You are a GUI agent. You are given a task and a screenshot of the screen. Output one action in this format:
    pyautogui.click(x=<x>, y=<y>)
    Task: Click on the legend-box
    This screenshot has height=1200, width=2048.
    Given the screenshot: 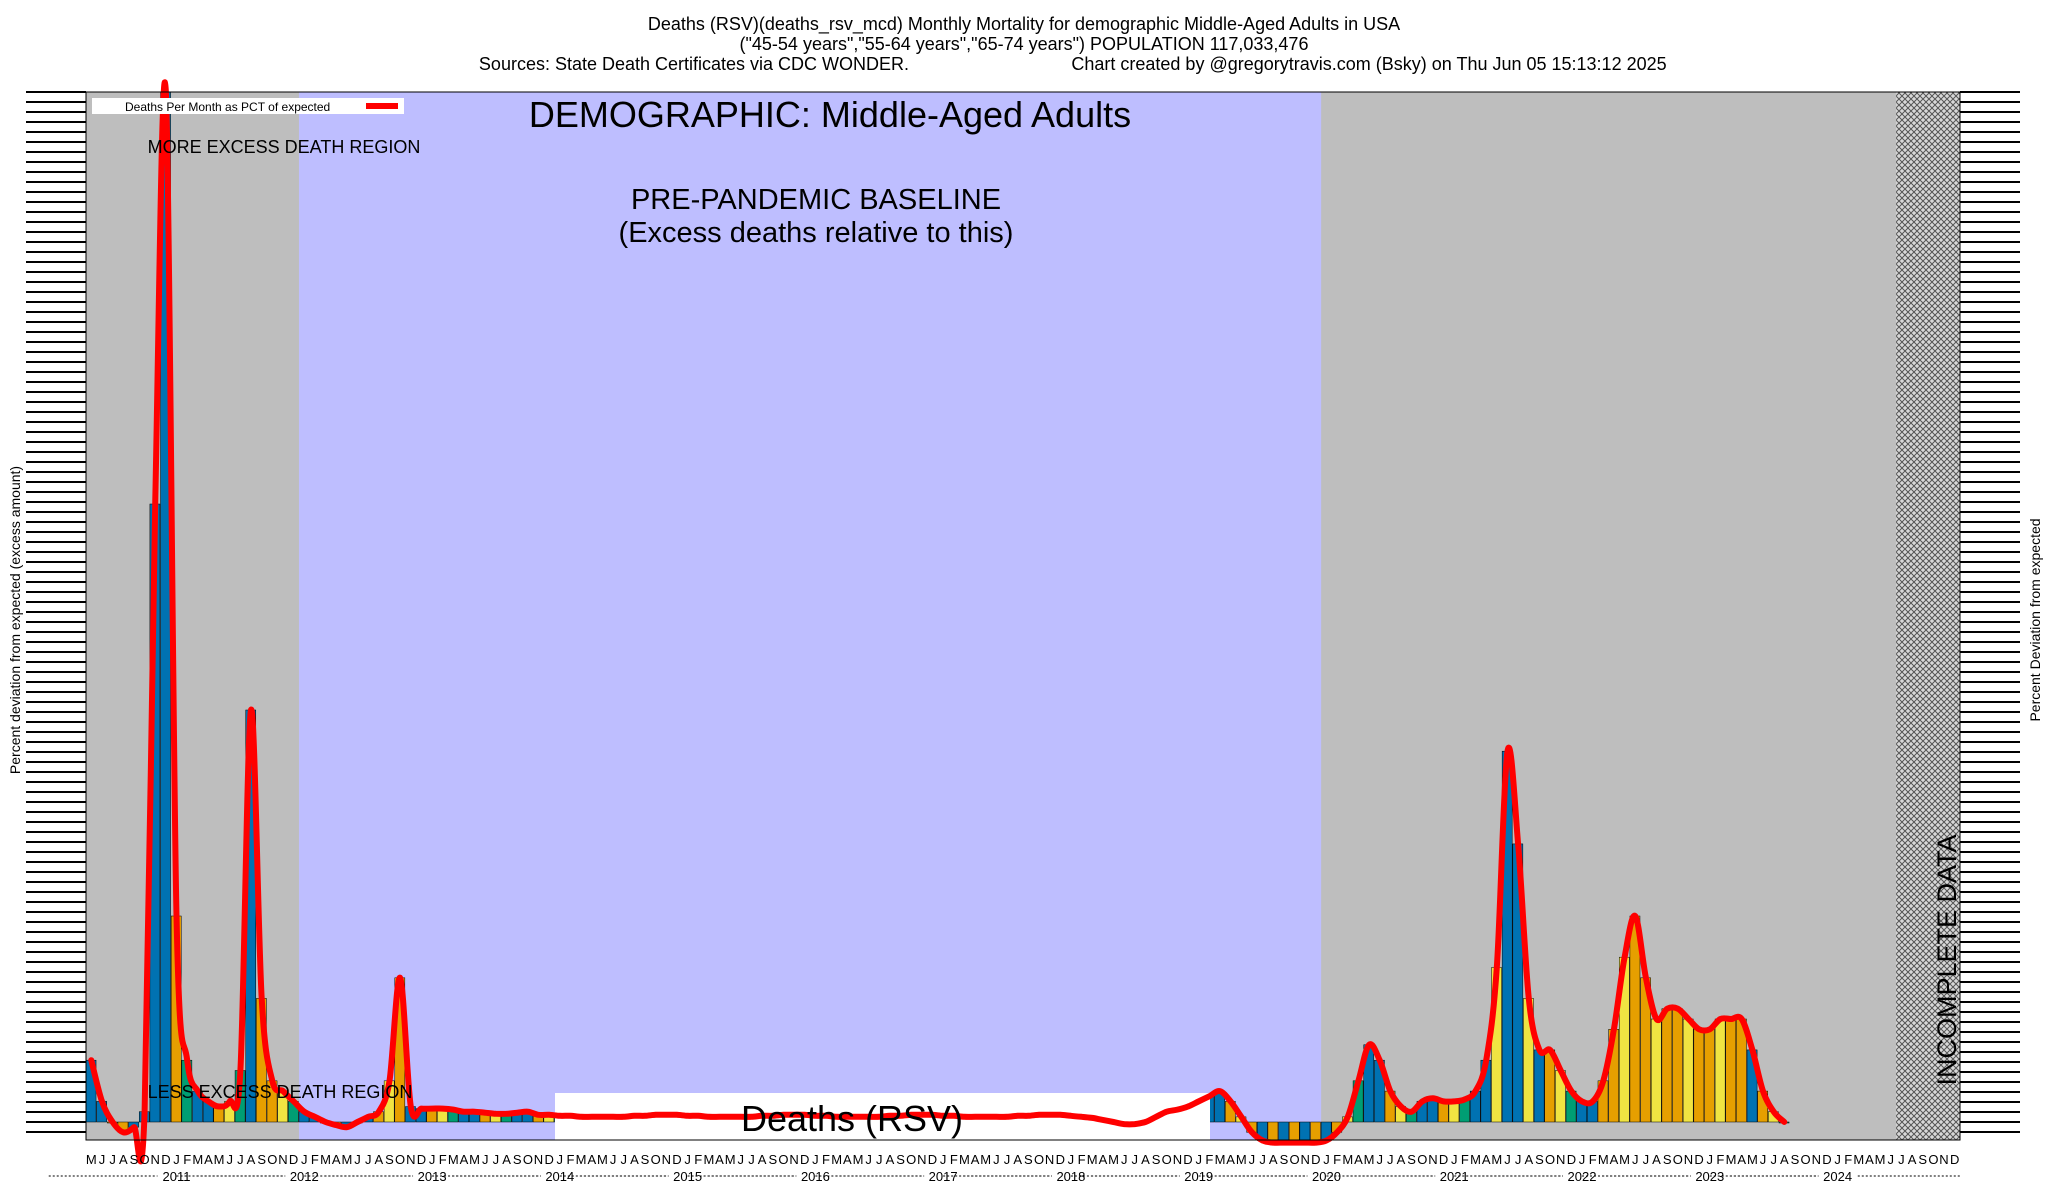 What is the action you would take?
    pyautogui.click(x=248, y=106)
    